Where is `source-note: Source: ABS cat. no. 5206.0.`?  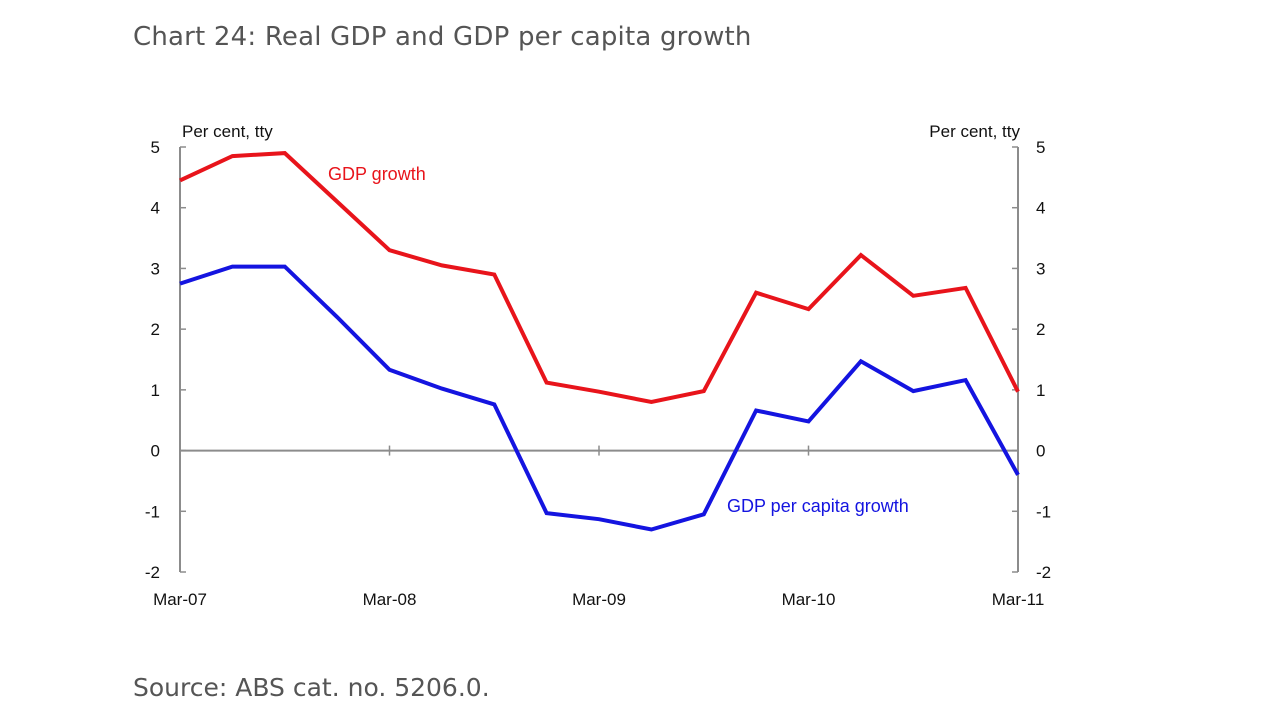 source-note: Source: ABS cat. no. 5206.0. is located at coordinates (311, 687).